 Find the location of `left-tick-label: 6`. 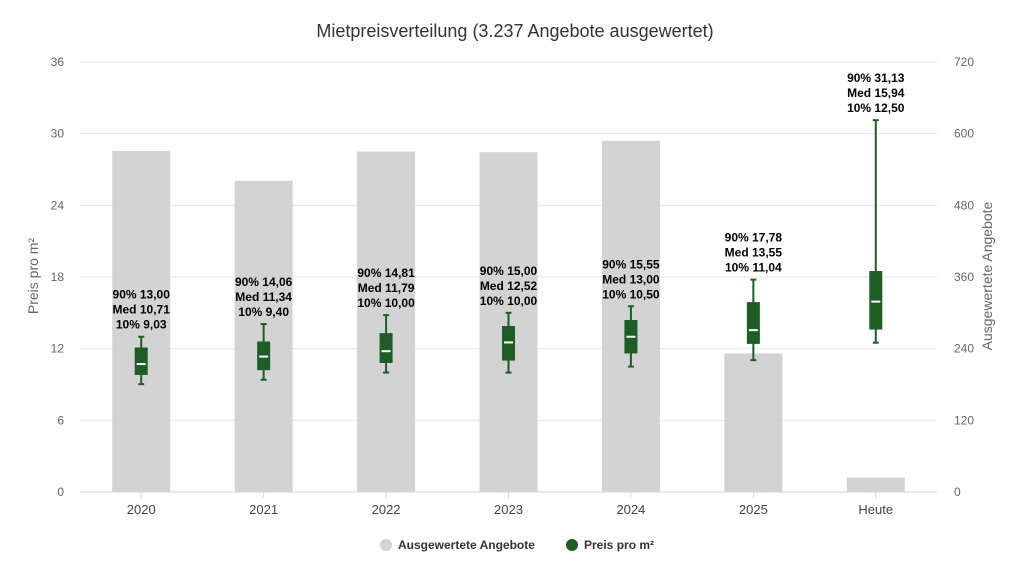

left-tick-label: 6 is located at coordinates (60, 420).